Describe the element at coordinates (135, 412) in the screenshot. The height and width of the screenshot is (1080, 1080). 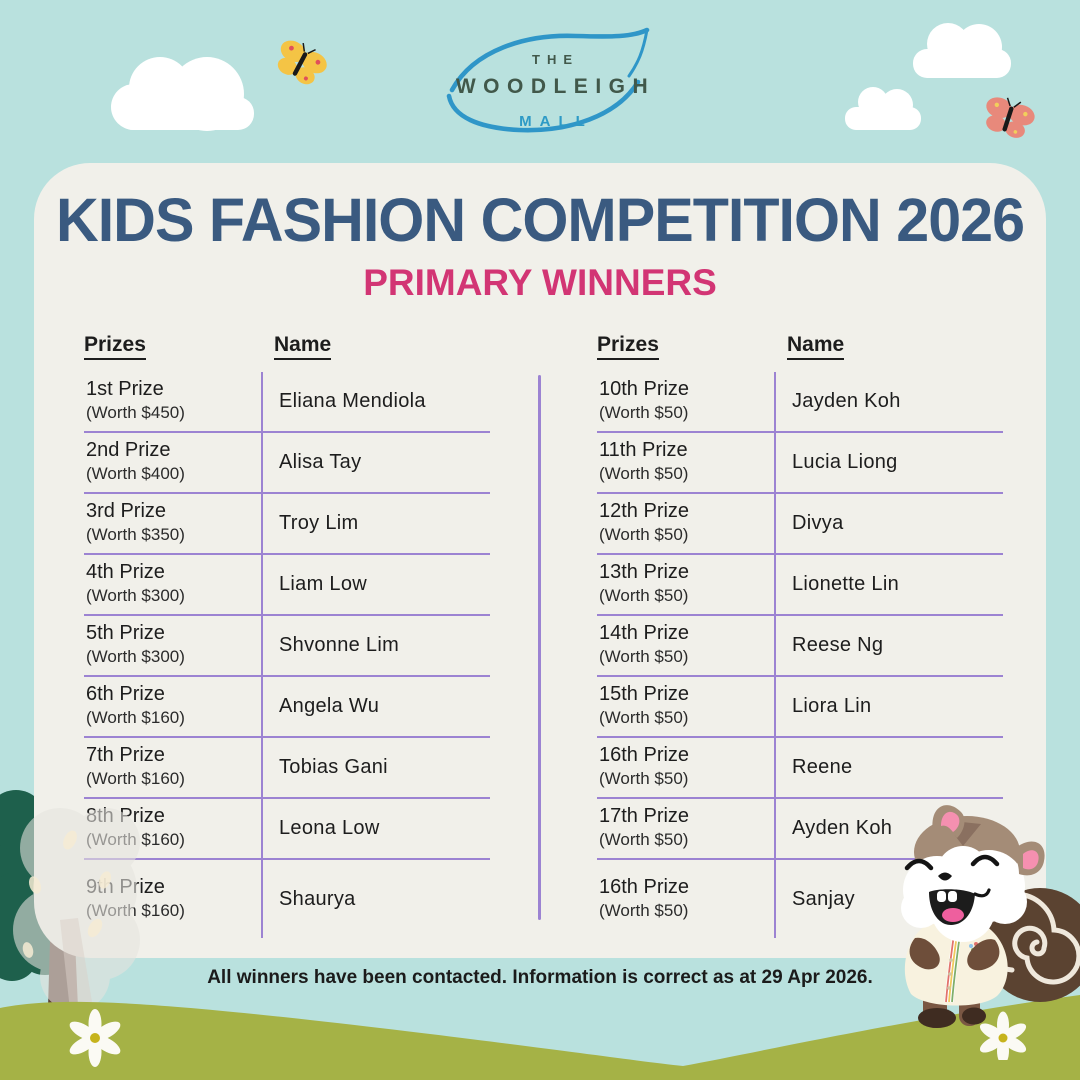
I see `prize-worth: (Worth $450)` at that location.